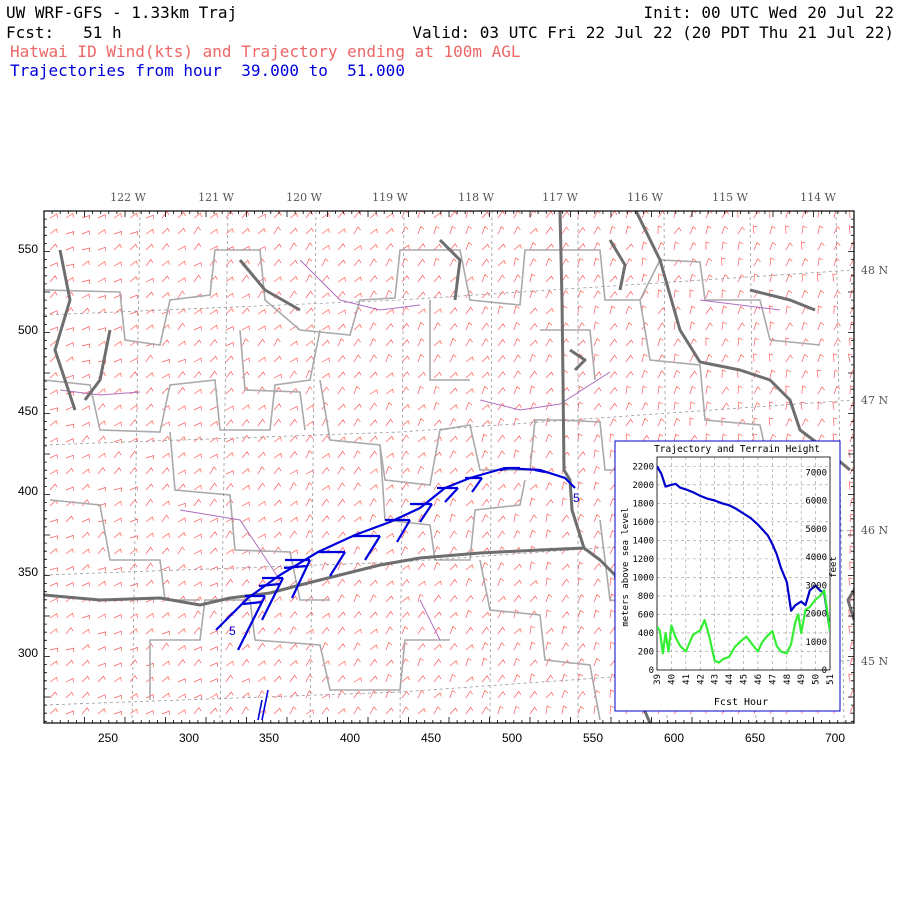 The height and width of the screenshot is (900, 900). What do you see at coordinates (28, 249) in the screenshot?
I see `y-tick-label: 550` at bounding box center [28, 249].